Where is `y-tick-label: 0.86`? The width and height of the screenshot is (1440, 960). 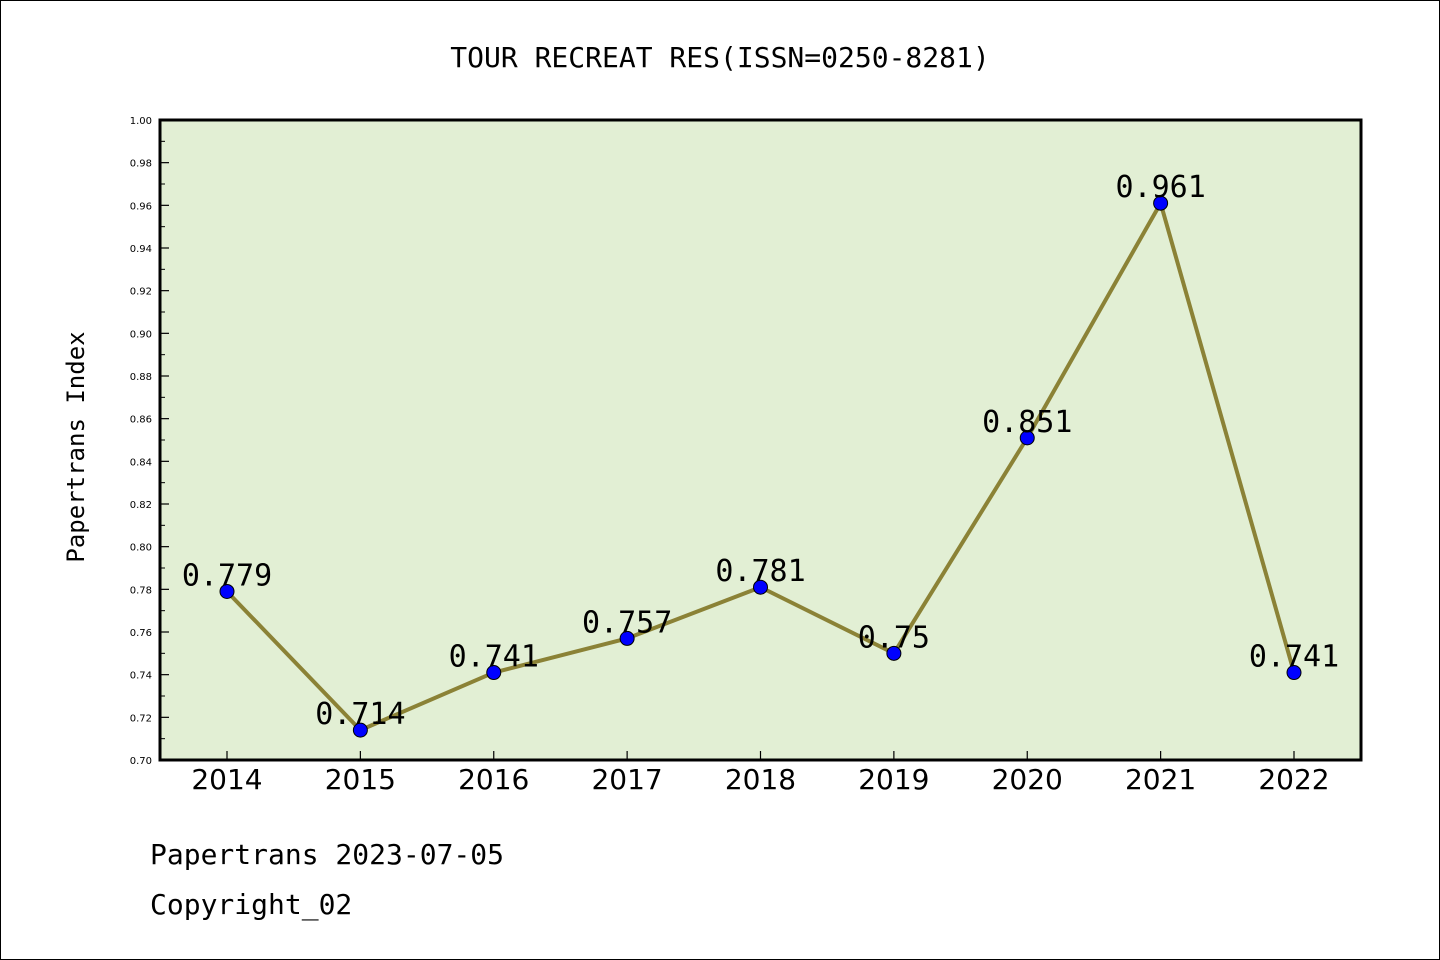
y-tick-label: 0.86 is located at coordinates (141, 420).